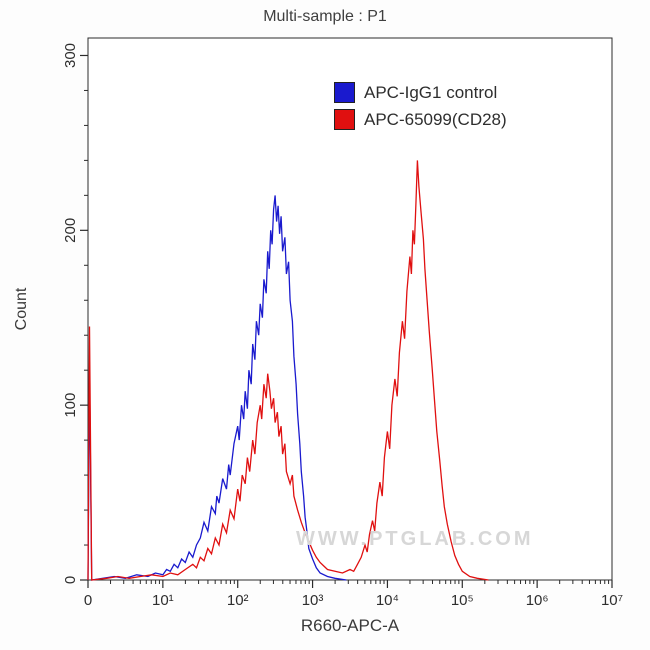  Describe the element at coordinates (612, 600) in the screenshot. I see `x-tick-label: 10⁷` at that location.